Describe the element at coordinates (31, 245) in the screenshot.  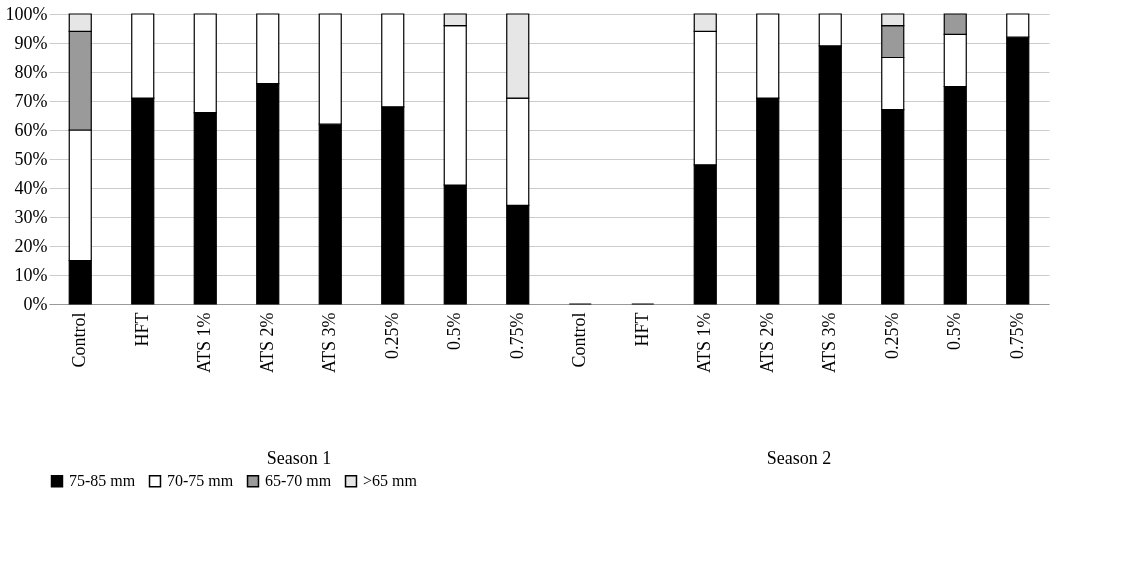
I see `y-tick-label: 20%` at that location.